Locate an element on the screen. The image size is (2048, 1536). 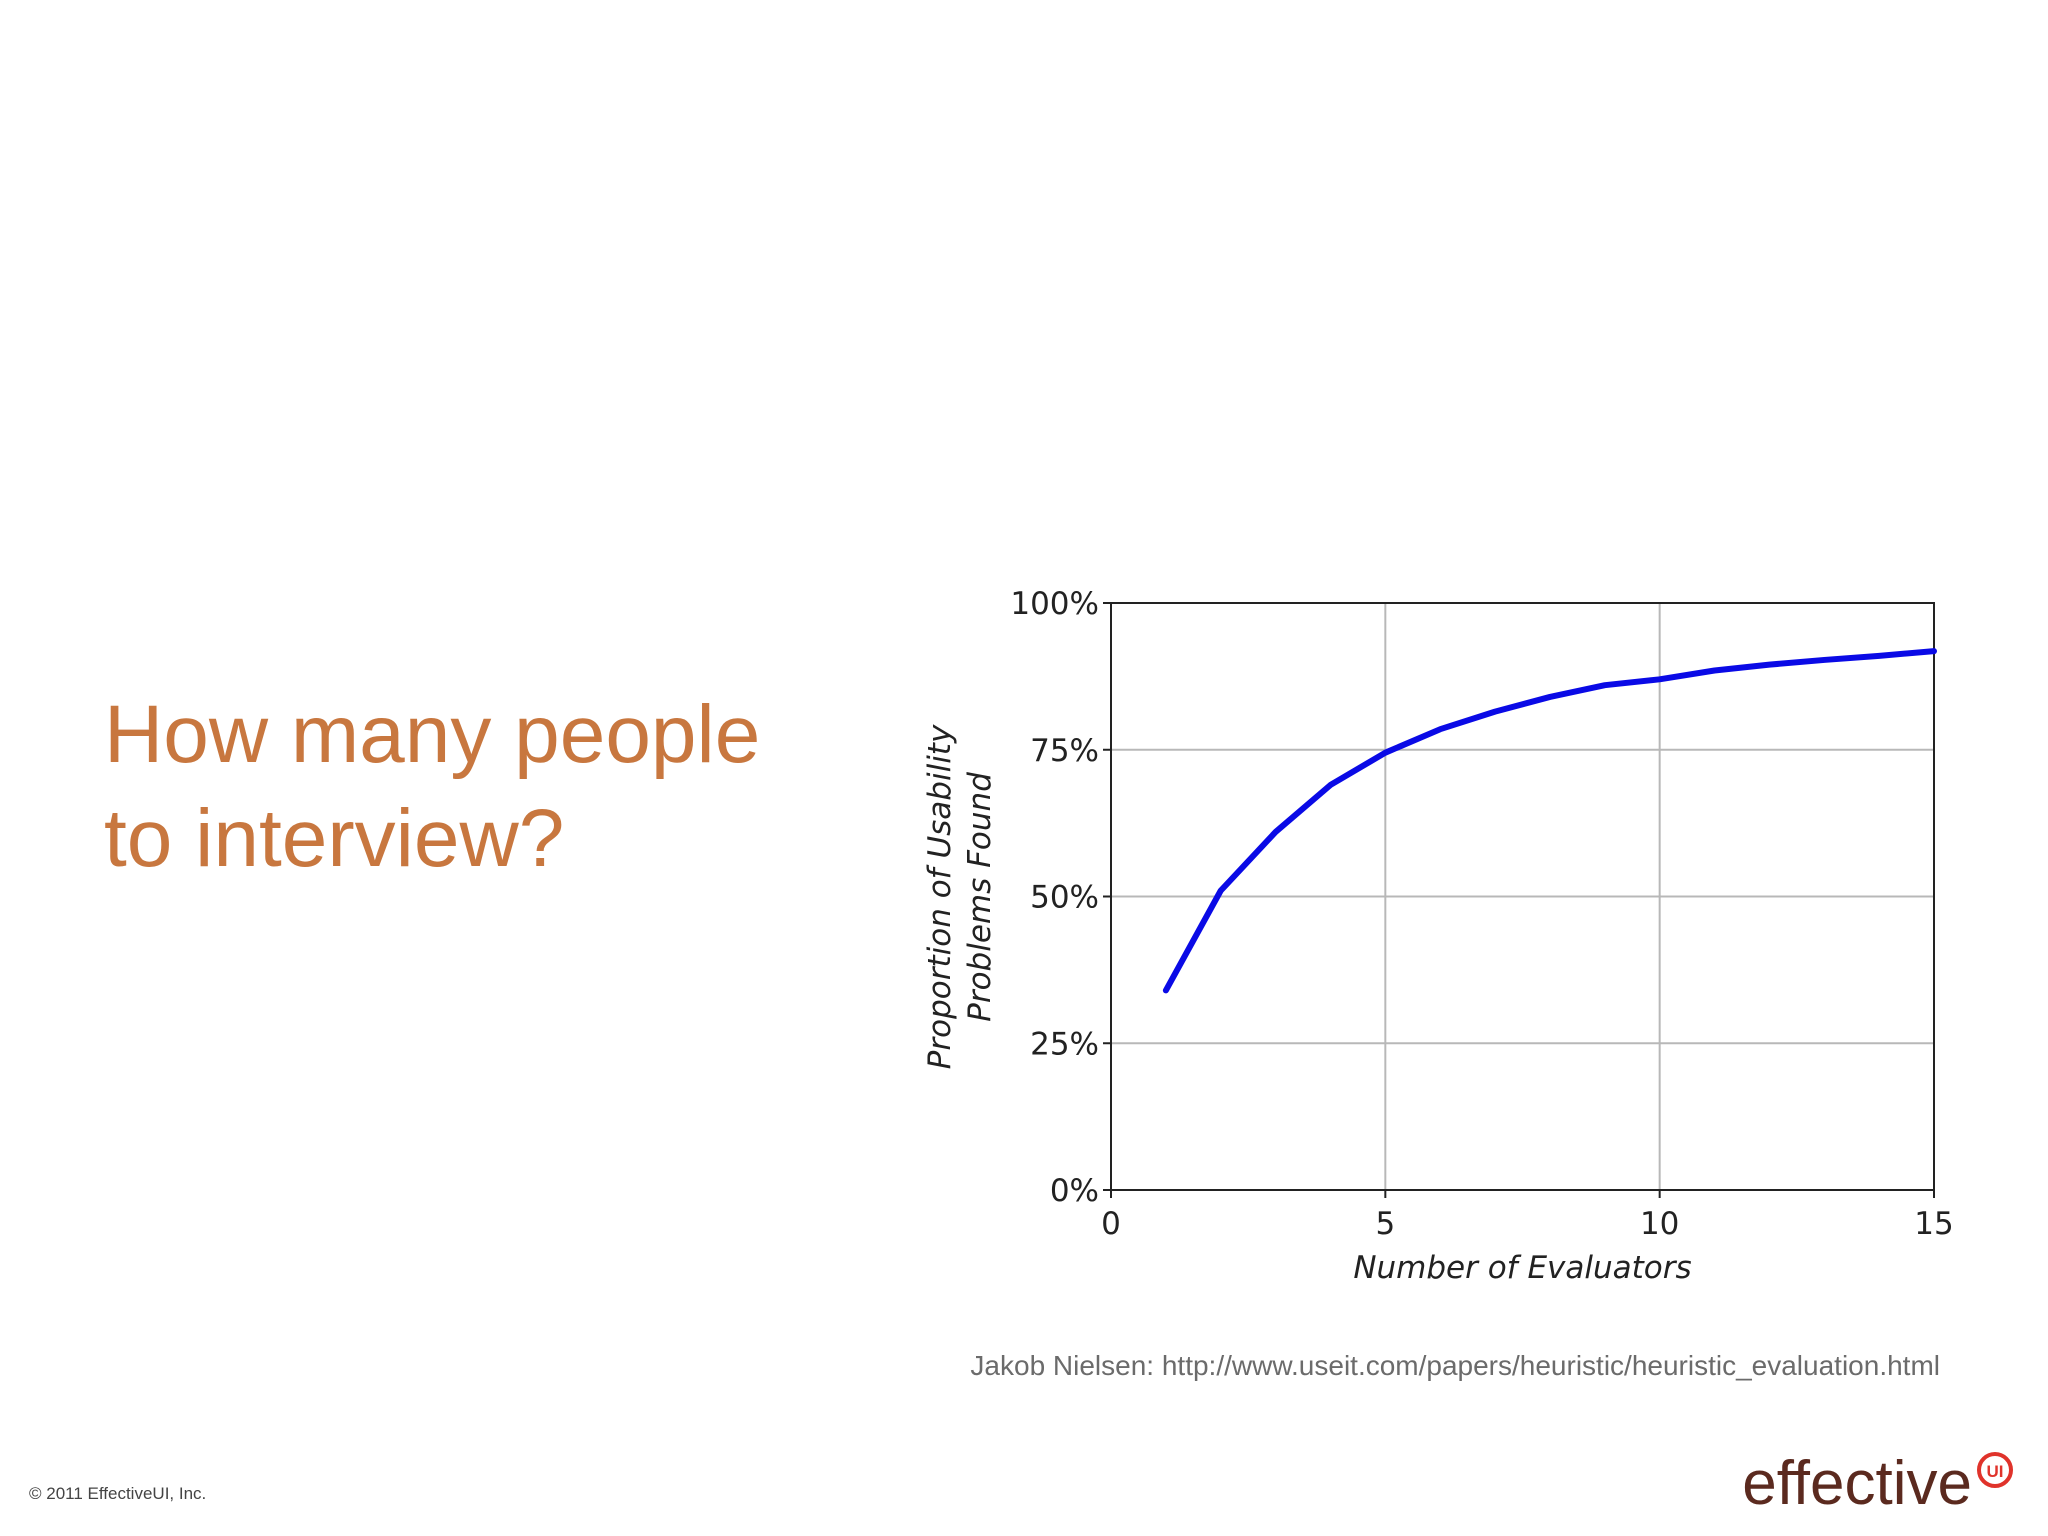
logo-badge-ring is located at coordinates (1995, 1470).